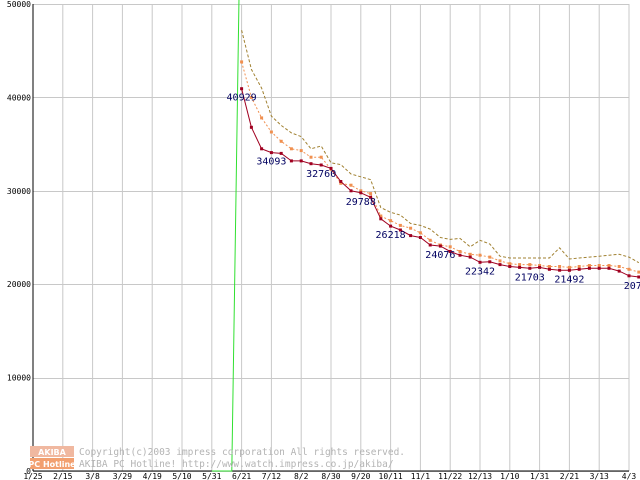 This screenshot has height=480, width=640. I want to click on data-label-price_min: 40929, so click(242, 98).